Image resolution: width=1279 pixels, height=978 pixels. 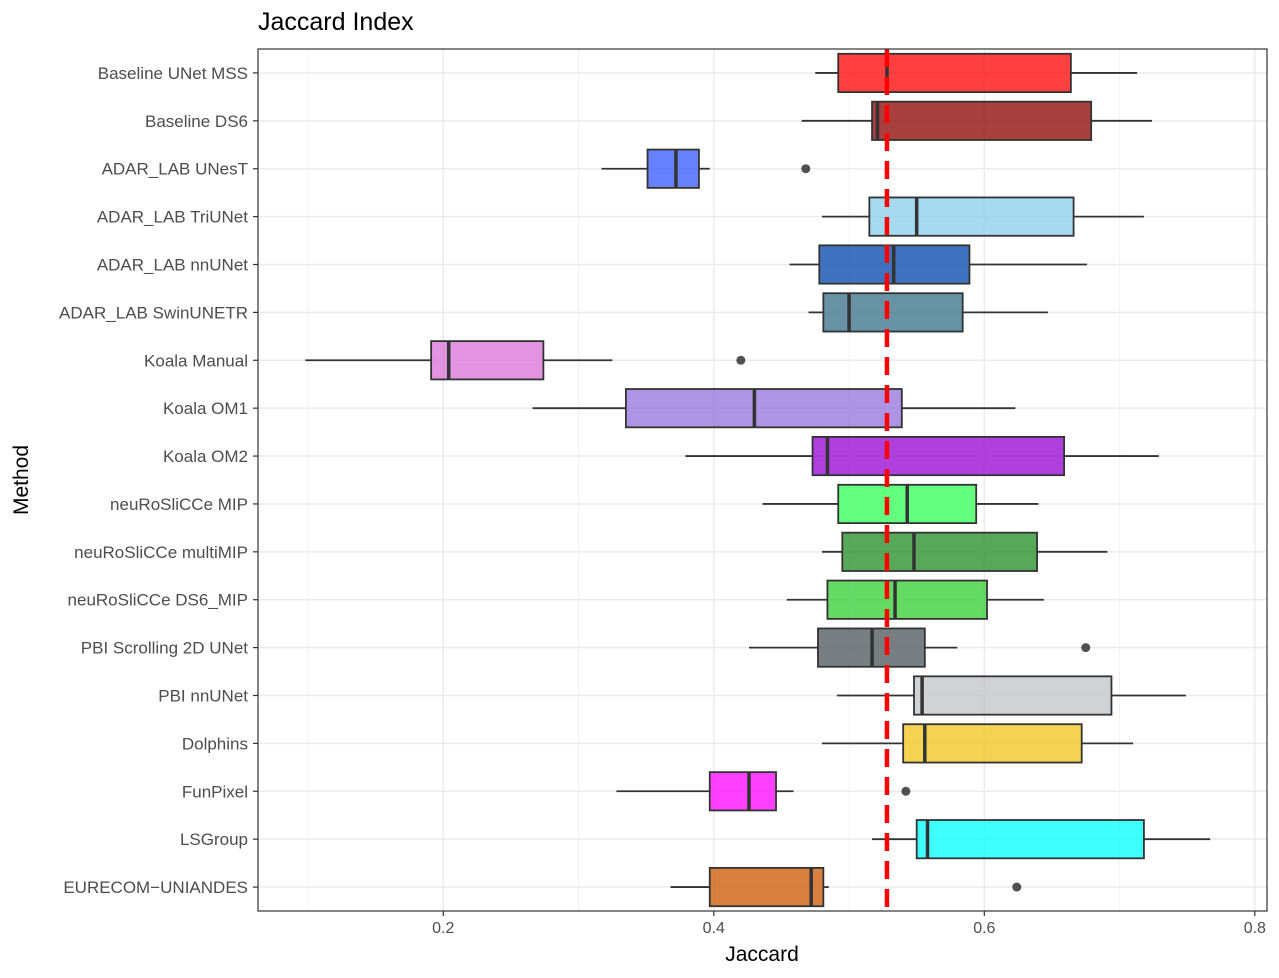 I want to click on chart-title: Jaccard Index, so click(x=336, y=22).